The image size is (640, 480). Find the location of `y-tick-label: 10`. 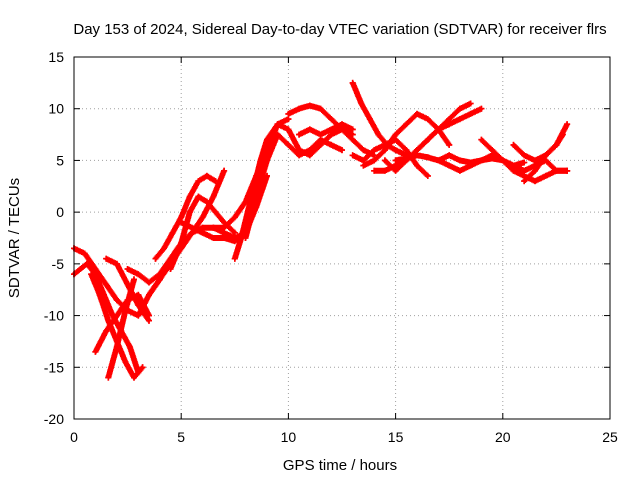

y-tick-label: 10 is located at coordinates (56, 109).